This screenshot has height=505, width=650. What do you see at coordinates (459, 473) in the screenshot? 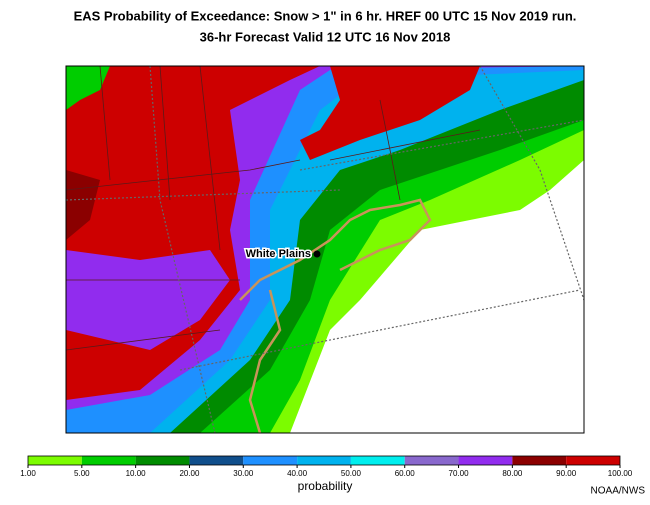
I see `colorbar-tick-label: 70.00` at bounding box center [459, 473].